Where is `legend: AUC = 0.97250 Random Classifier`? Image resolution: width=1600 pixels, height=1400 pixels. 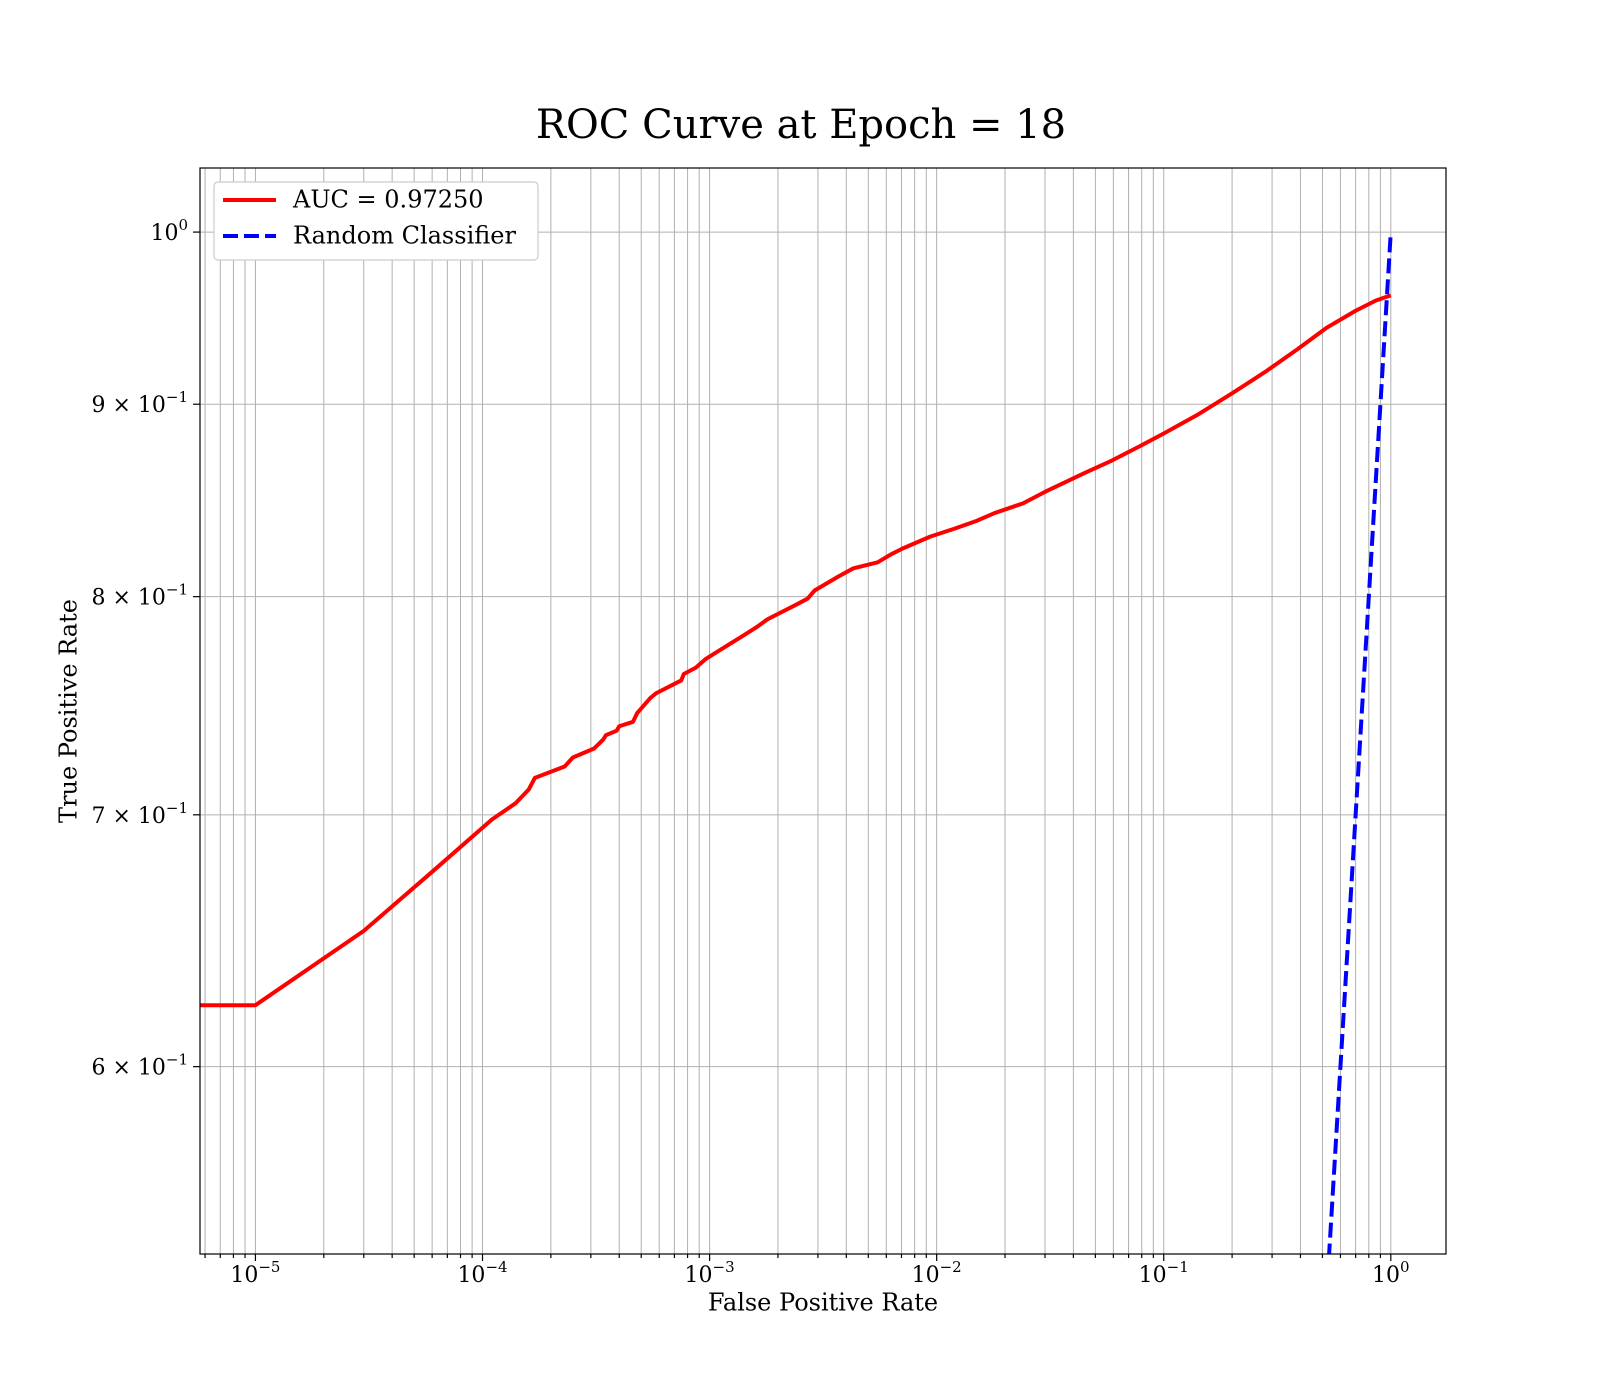 legend: AUC = 0.97250 Random Classifier is located at coordinates (376, 221).